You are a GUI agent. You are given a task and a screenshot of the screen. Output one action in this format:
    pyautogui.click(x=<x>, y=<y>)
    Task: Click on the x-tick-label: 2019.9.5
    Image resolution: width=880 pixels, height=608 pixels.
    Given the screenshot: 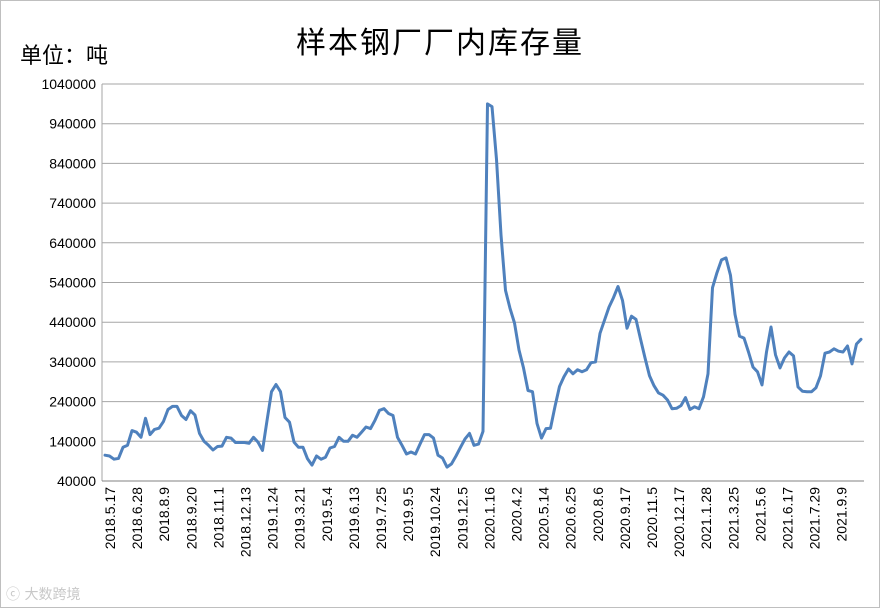 What is the action you would take?
    pyautogui.click(x=408, y=514)
    